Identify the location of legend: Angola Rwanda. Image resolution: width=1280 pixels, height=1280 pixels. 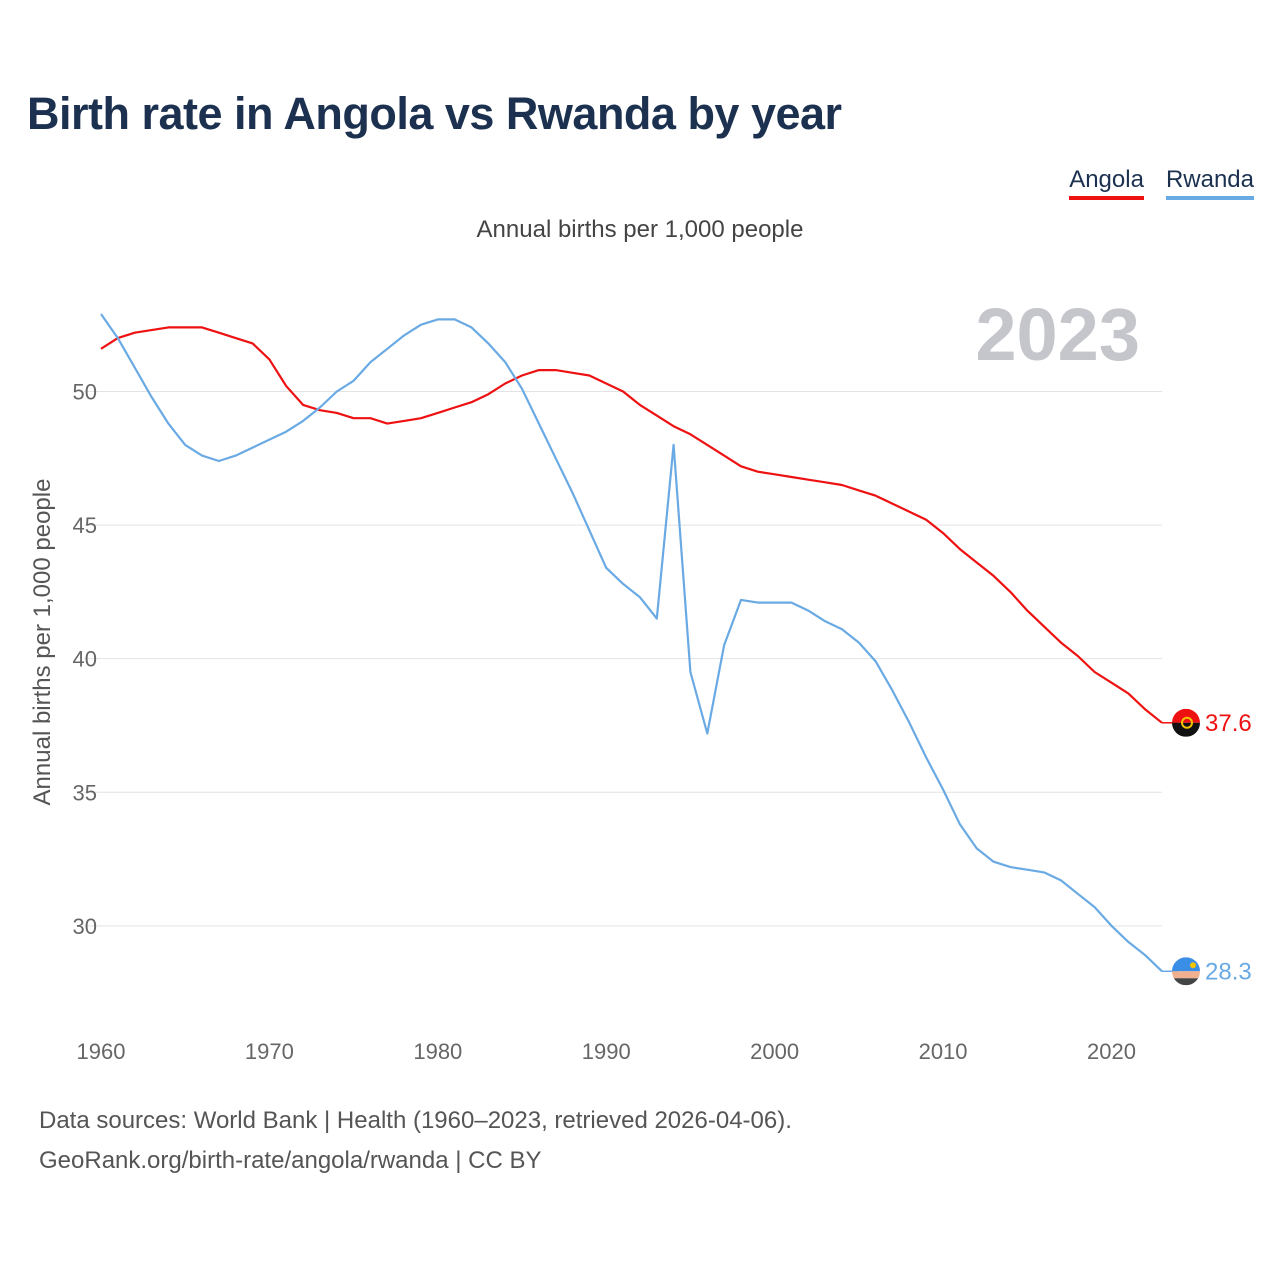
(1161, 183).